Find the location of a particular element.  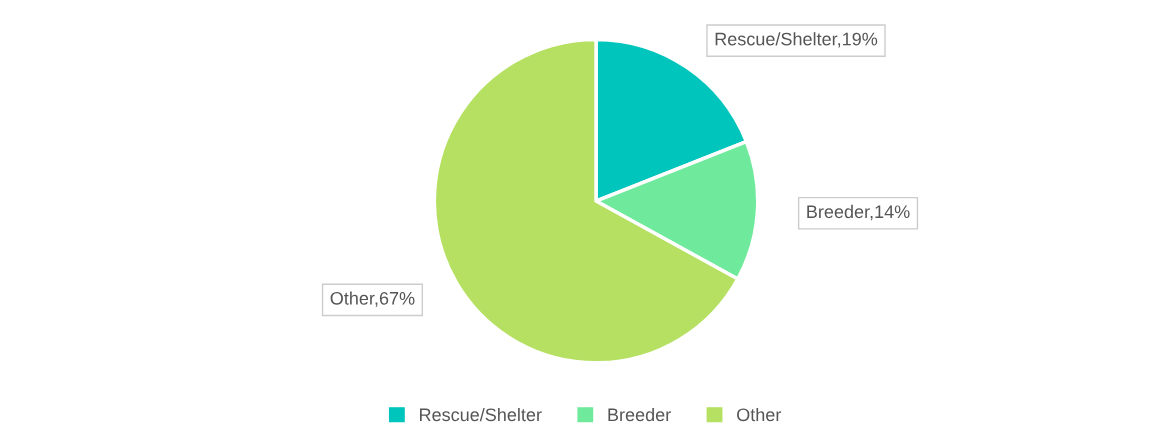

data-label: Breeder,14% is located at coordinates (858, 212).